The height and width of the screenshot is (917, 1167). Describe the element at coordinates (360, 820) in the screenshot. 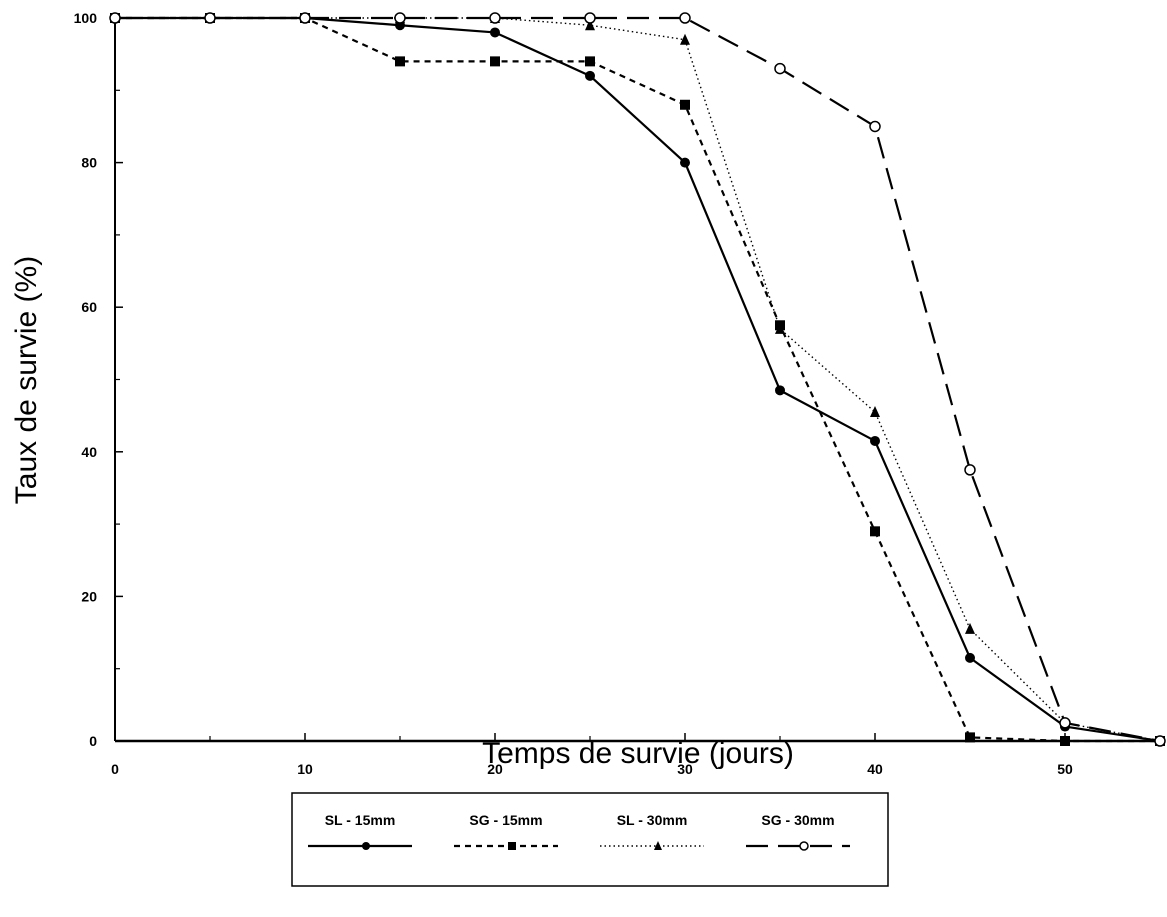

I see `legend-label: SL - 15mm` at that location.